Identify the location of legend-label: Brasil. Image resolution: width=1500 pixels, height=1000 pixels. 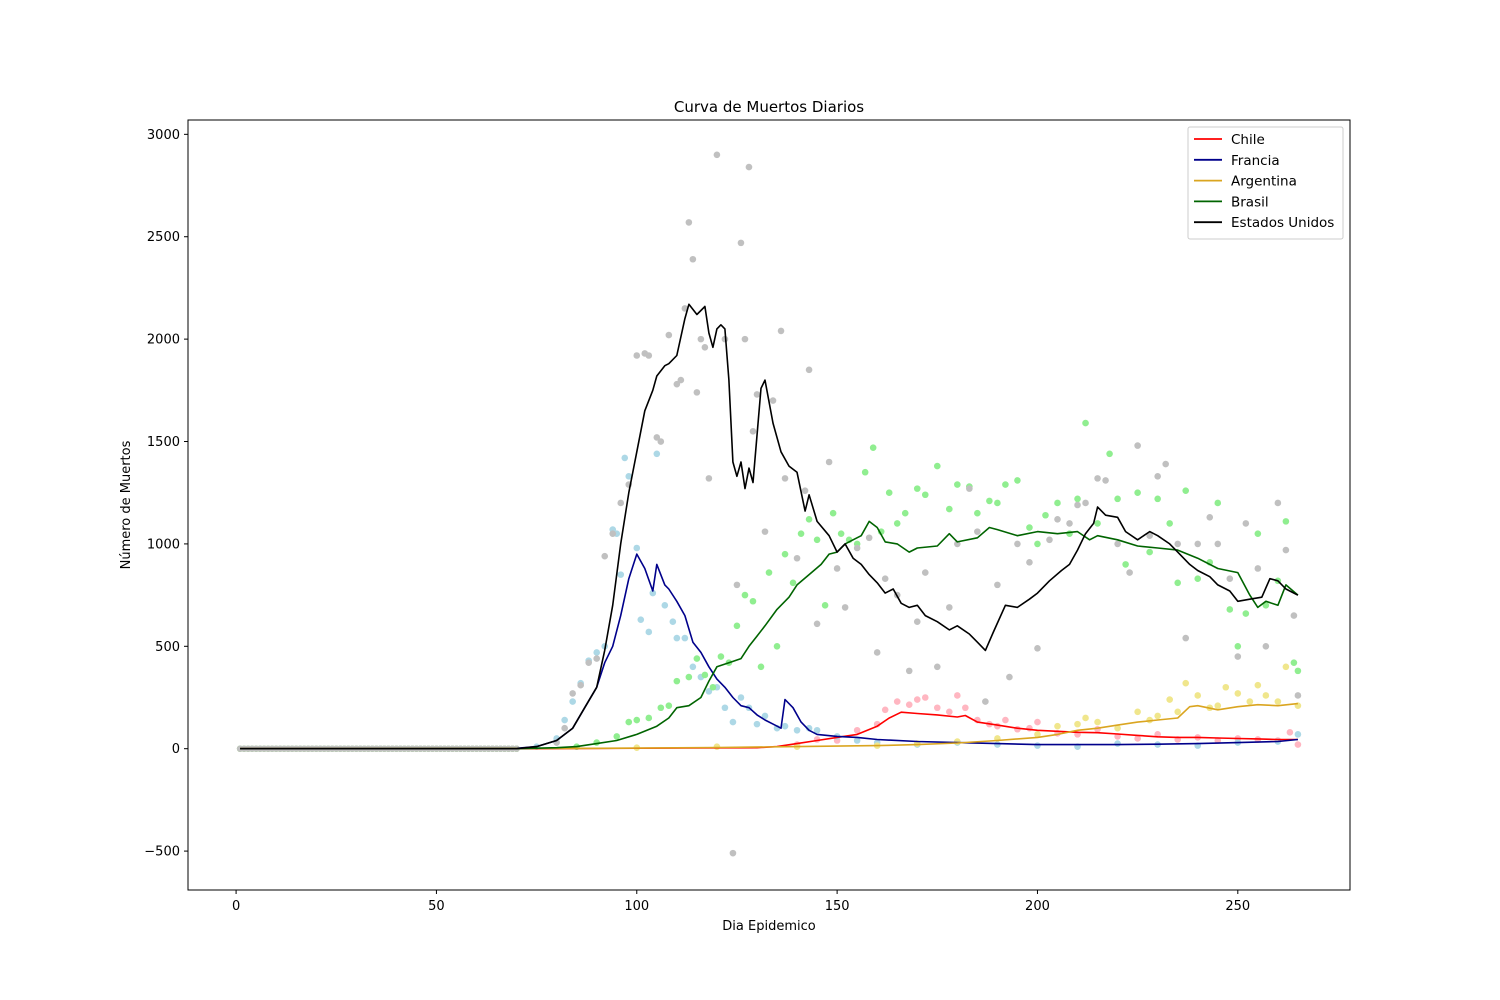
(1250, 202).